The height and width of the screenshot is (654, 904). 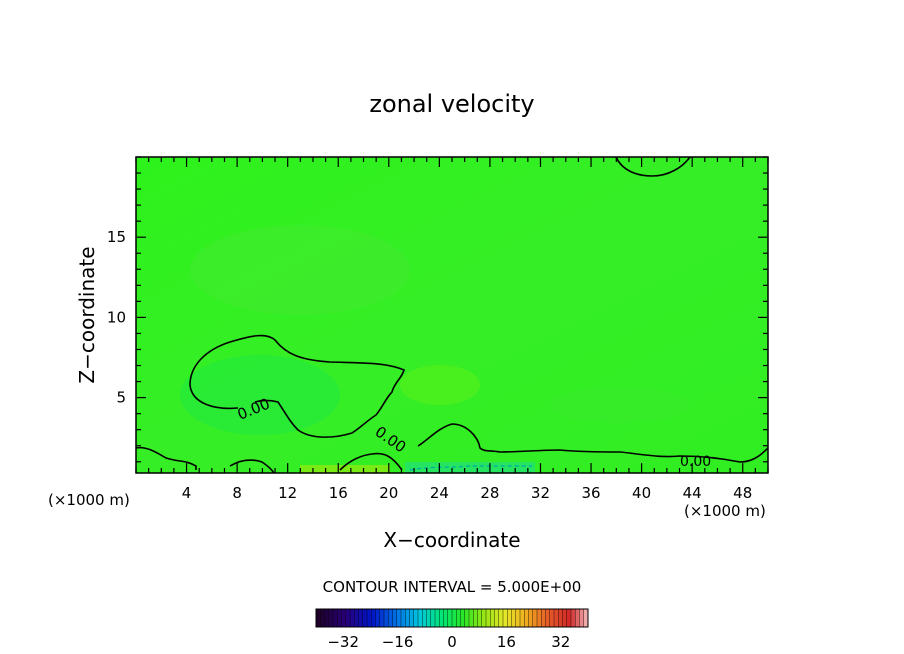 What do you see at coordinates (451, 540) in the screenshot?
I see `x-axis-title: X−coordinate` at bounding box center [451, 540].